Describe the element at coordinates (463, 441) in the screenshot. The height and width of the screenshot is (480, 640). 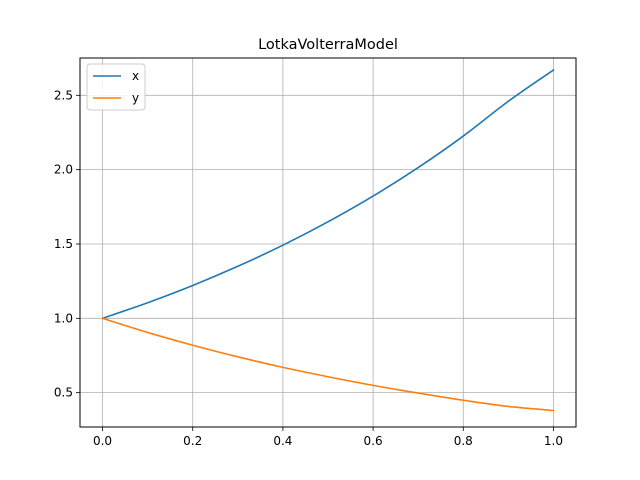
I see `x-tick-label: 0.8` at that location.